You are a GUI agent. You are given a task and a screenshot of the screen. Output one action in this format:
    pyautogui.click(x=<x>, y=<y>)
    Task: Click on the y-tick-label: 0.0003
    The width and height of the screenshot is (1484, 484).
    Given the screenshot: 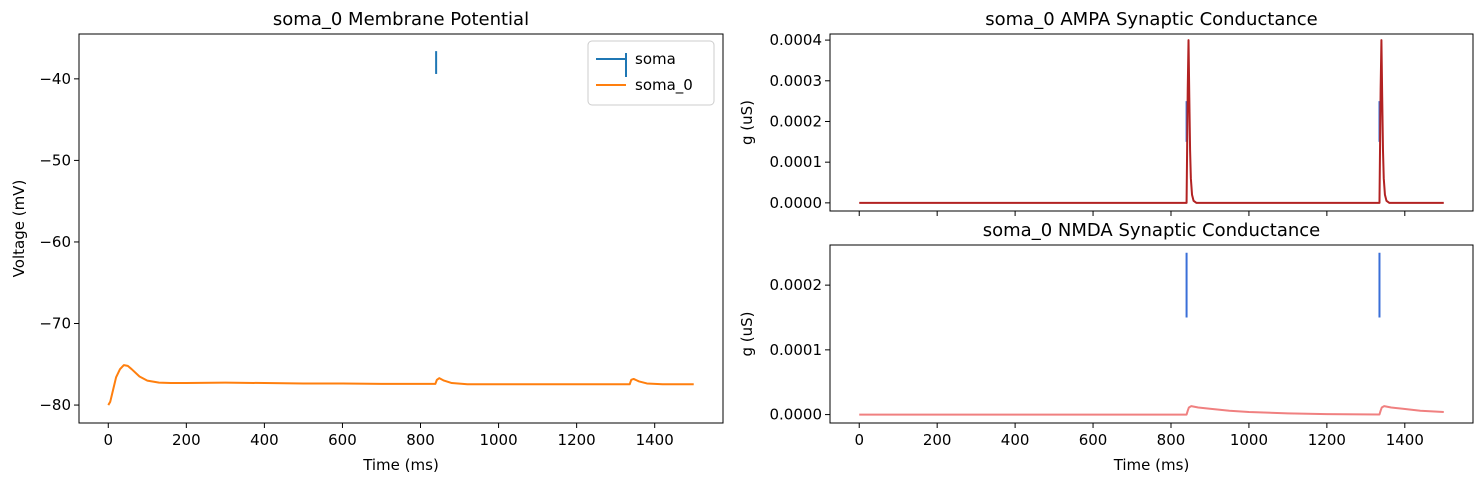 What is the action you would take?
    pyautogui.click(x=796, y=81)
    